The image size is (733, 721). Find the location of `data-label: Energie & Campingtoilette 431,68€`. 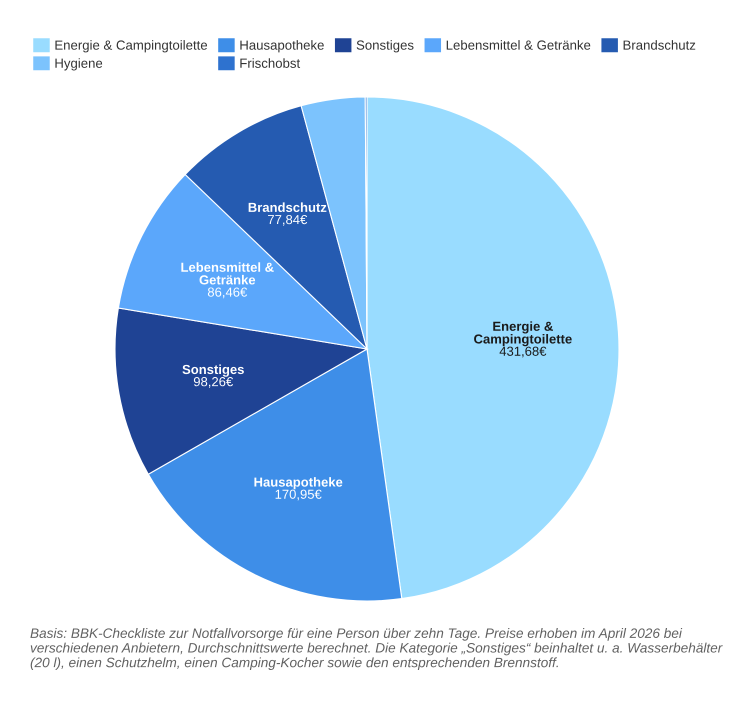

data-label: Energie & Campingtoilette 431,68€ is located at coordinates (523, 339).